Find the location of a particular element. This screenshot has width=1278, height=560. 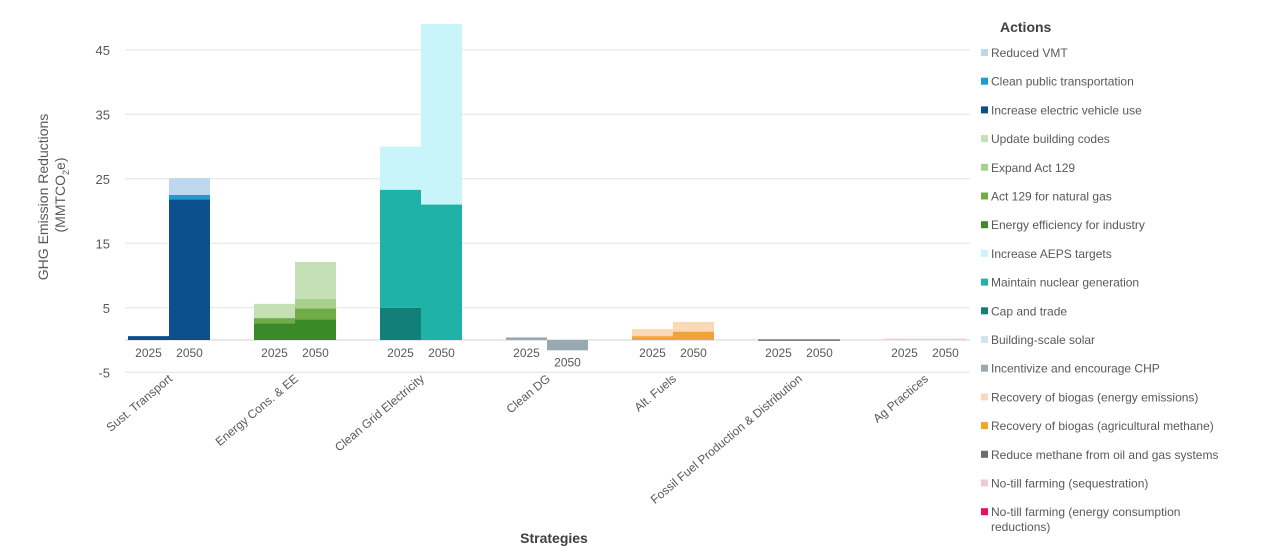

legend-title: Actions is located at coordinates (1026, 27).